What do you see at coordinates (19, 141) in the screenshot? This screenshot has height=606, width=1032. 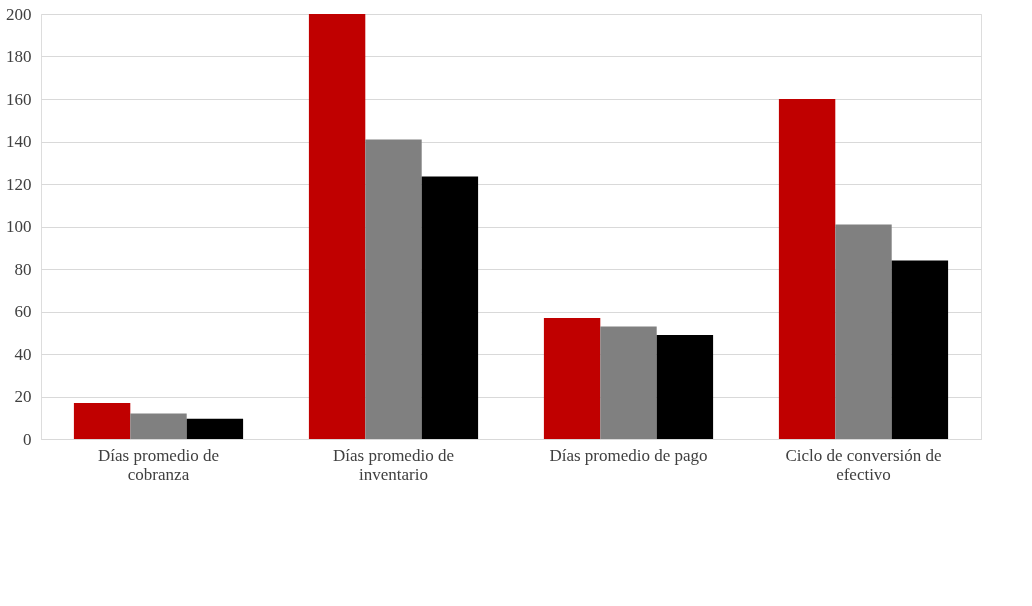 I see `y-tick-label: 140` at bounding box center [19, 141].